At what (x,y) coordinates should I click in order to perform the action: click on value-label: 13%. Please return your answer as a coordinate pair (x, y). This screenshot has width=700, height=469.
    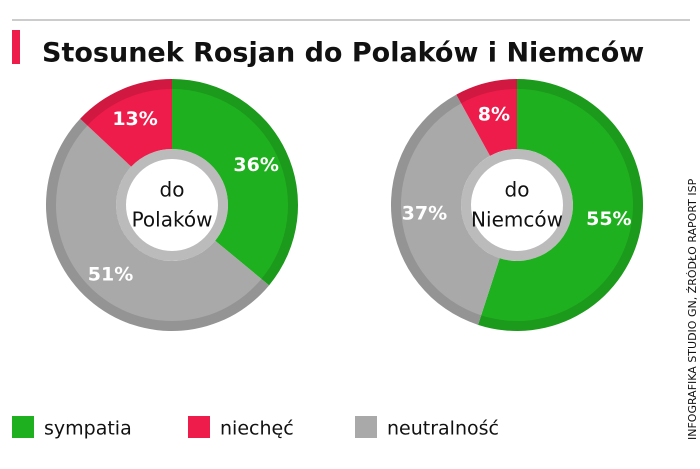
    Looking at the image, I should click on (134, 119).